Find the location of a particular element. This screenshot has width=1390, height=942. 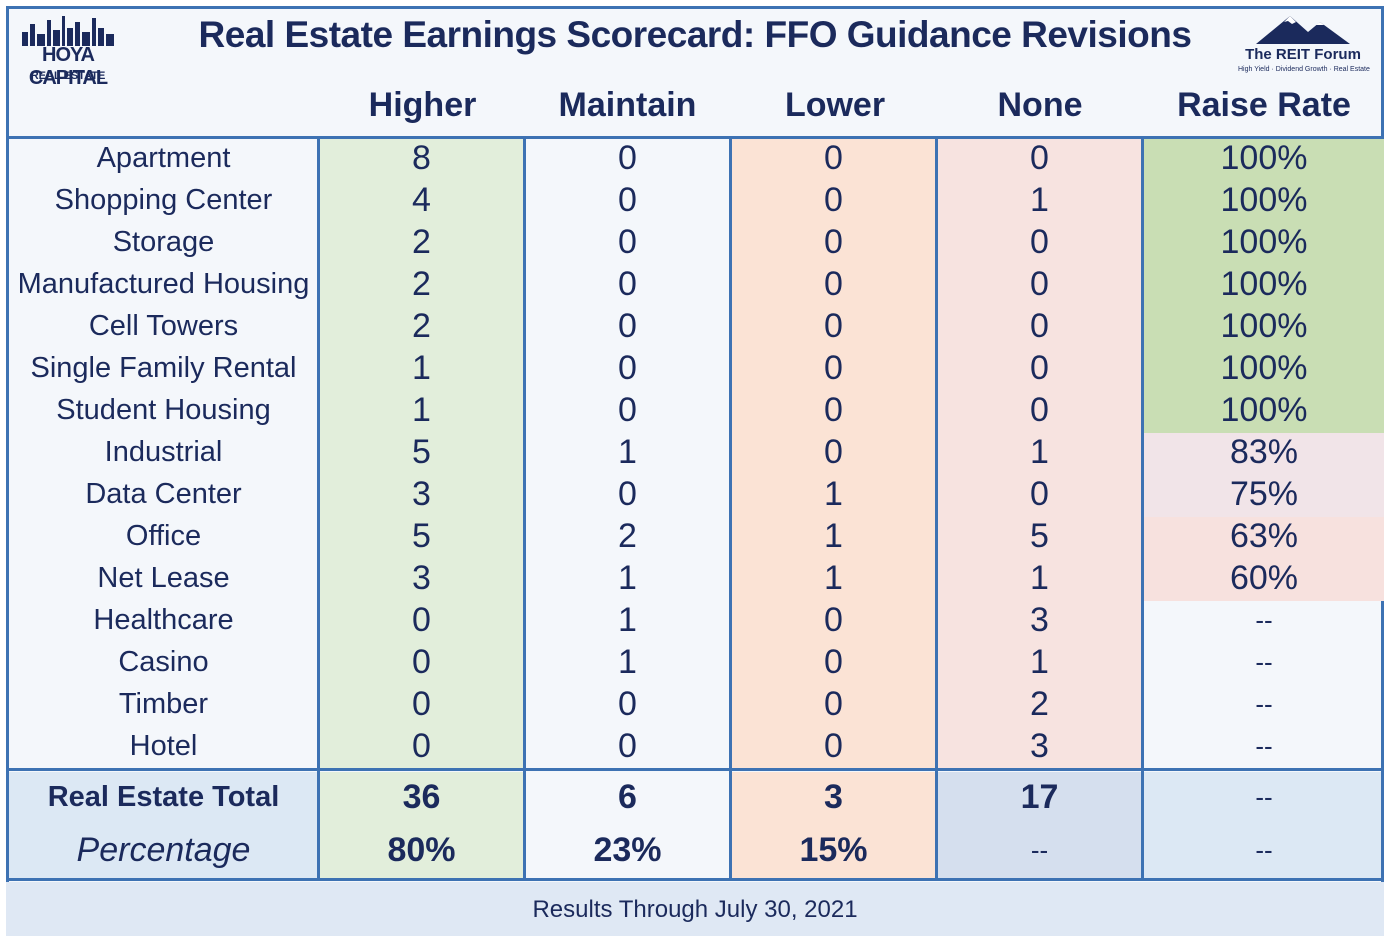

raise-rate-value: 63% is located at coordinates (1264, 536).